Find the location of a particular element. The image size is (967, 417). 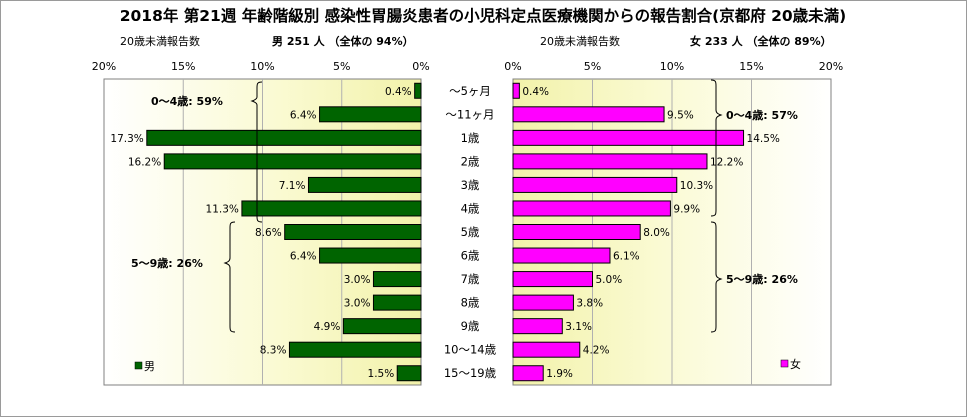

male-tick-label: 5% is located at coordinates (341, 66).